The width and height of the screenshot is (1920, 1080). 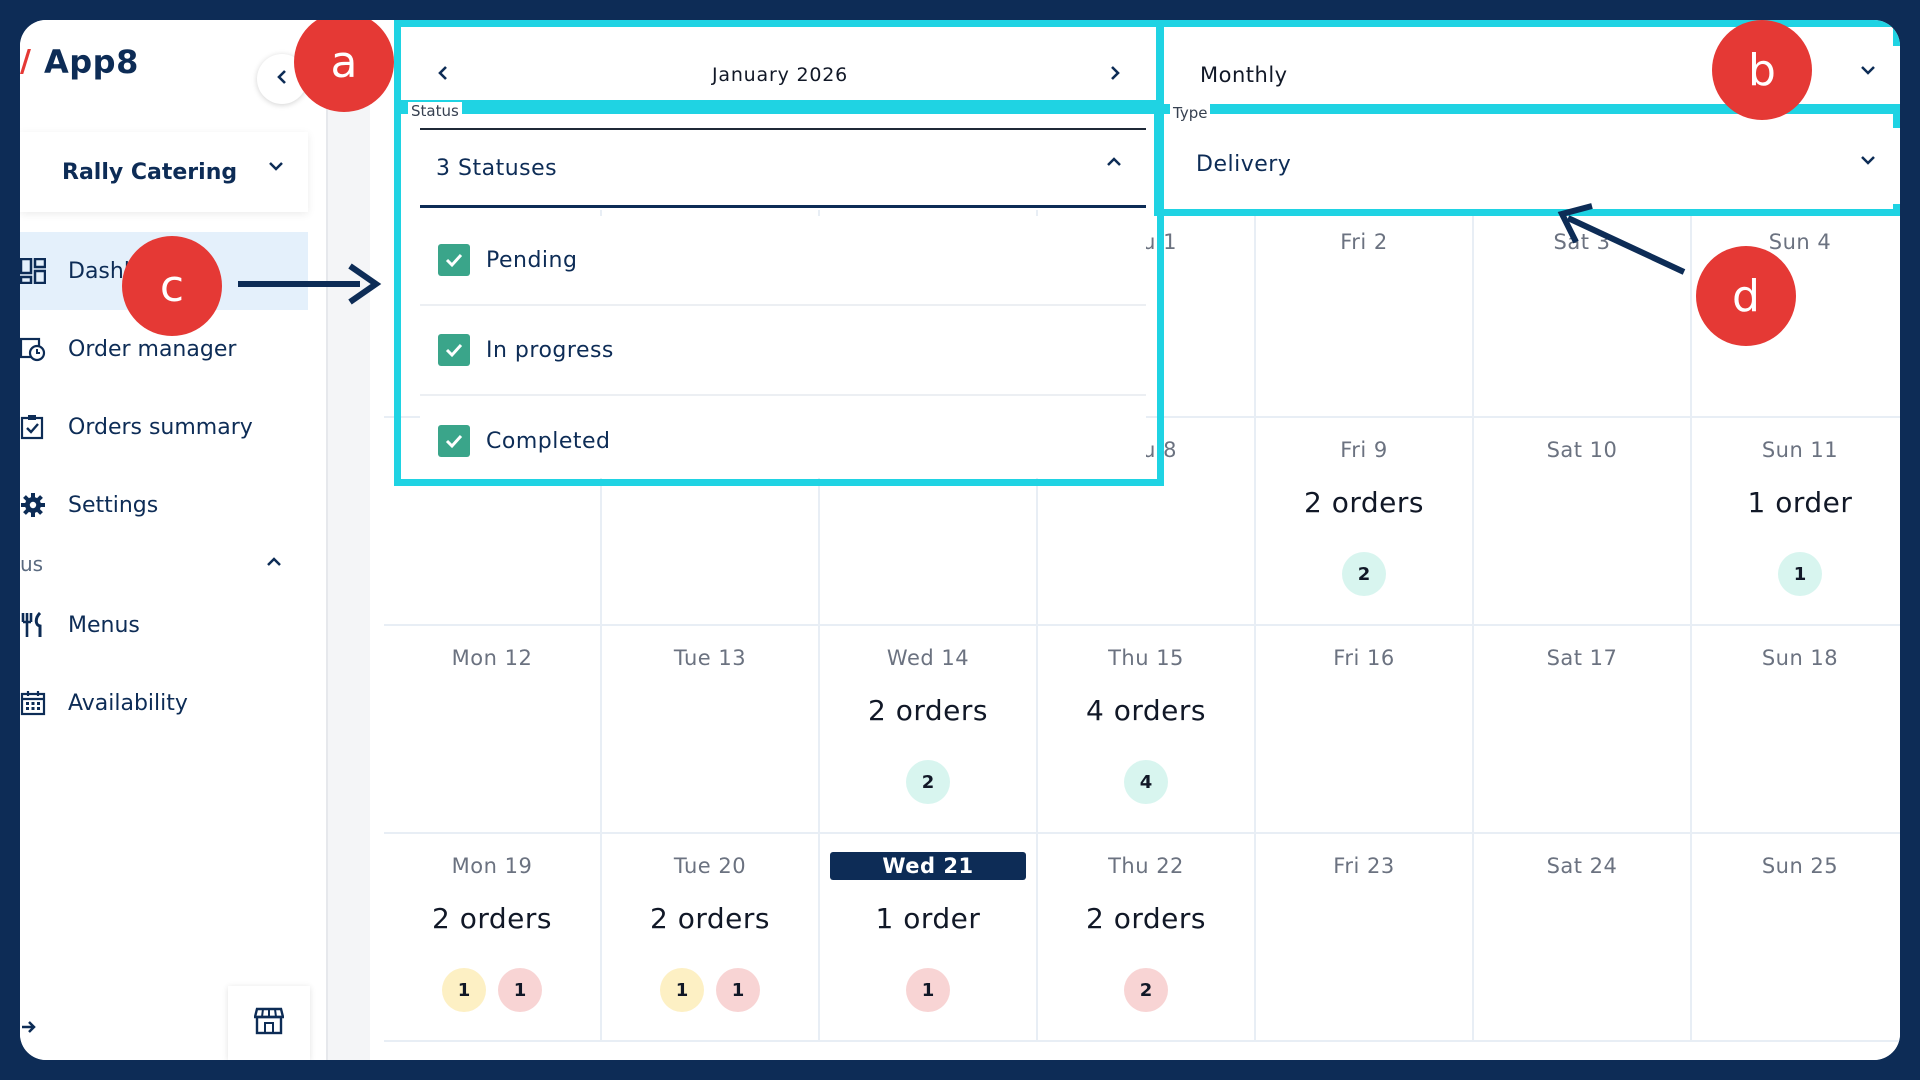 What do you see at coordinates (1796, 938) in the screenshot?
I see `calendar-day-cell: Sun 25` at bounding box center [1796, 938].